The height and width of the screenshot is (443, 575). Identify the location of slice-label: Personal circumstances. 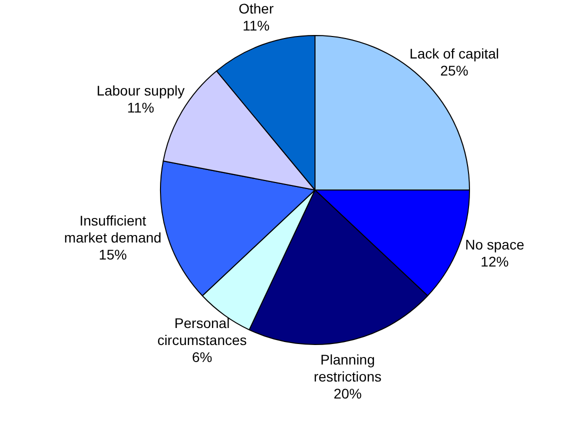
(202, 331).